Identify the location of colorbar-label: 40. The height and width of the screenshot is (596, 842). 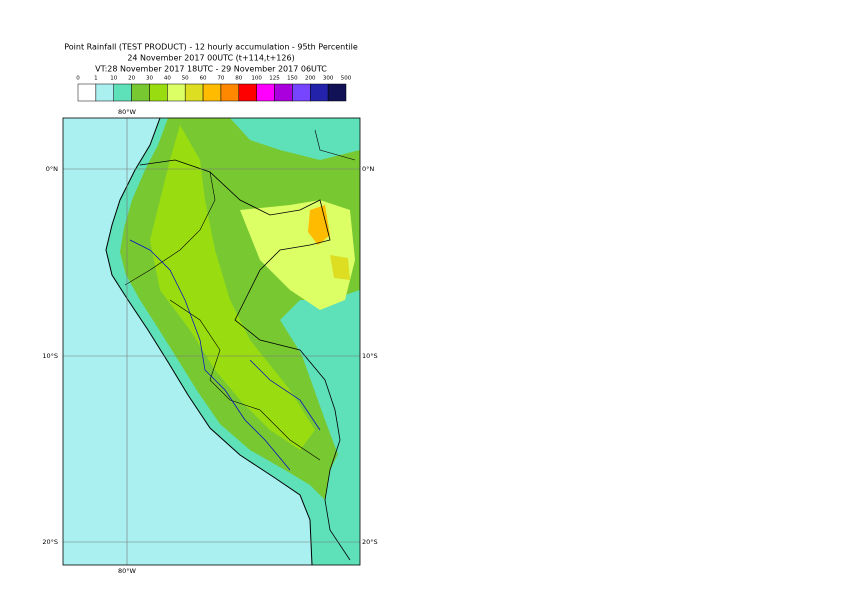
(167, 79).